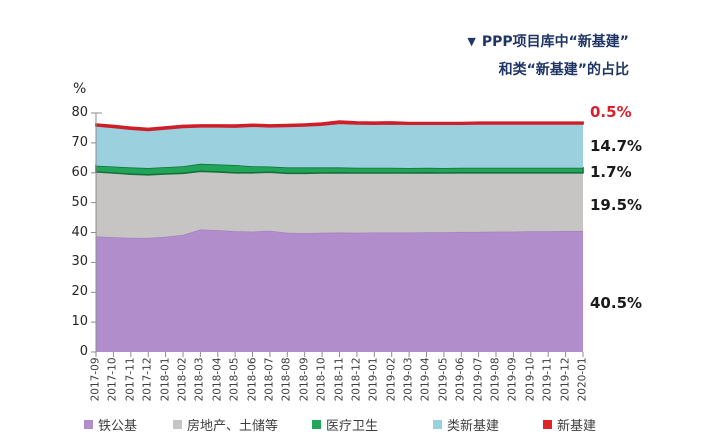 Image resolution: width=705 pixels, height=448 pixels. Describe the element at coordinates (547, 379) in the screenshot. I see `x-tick-label: 2019-11` at that location.